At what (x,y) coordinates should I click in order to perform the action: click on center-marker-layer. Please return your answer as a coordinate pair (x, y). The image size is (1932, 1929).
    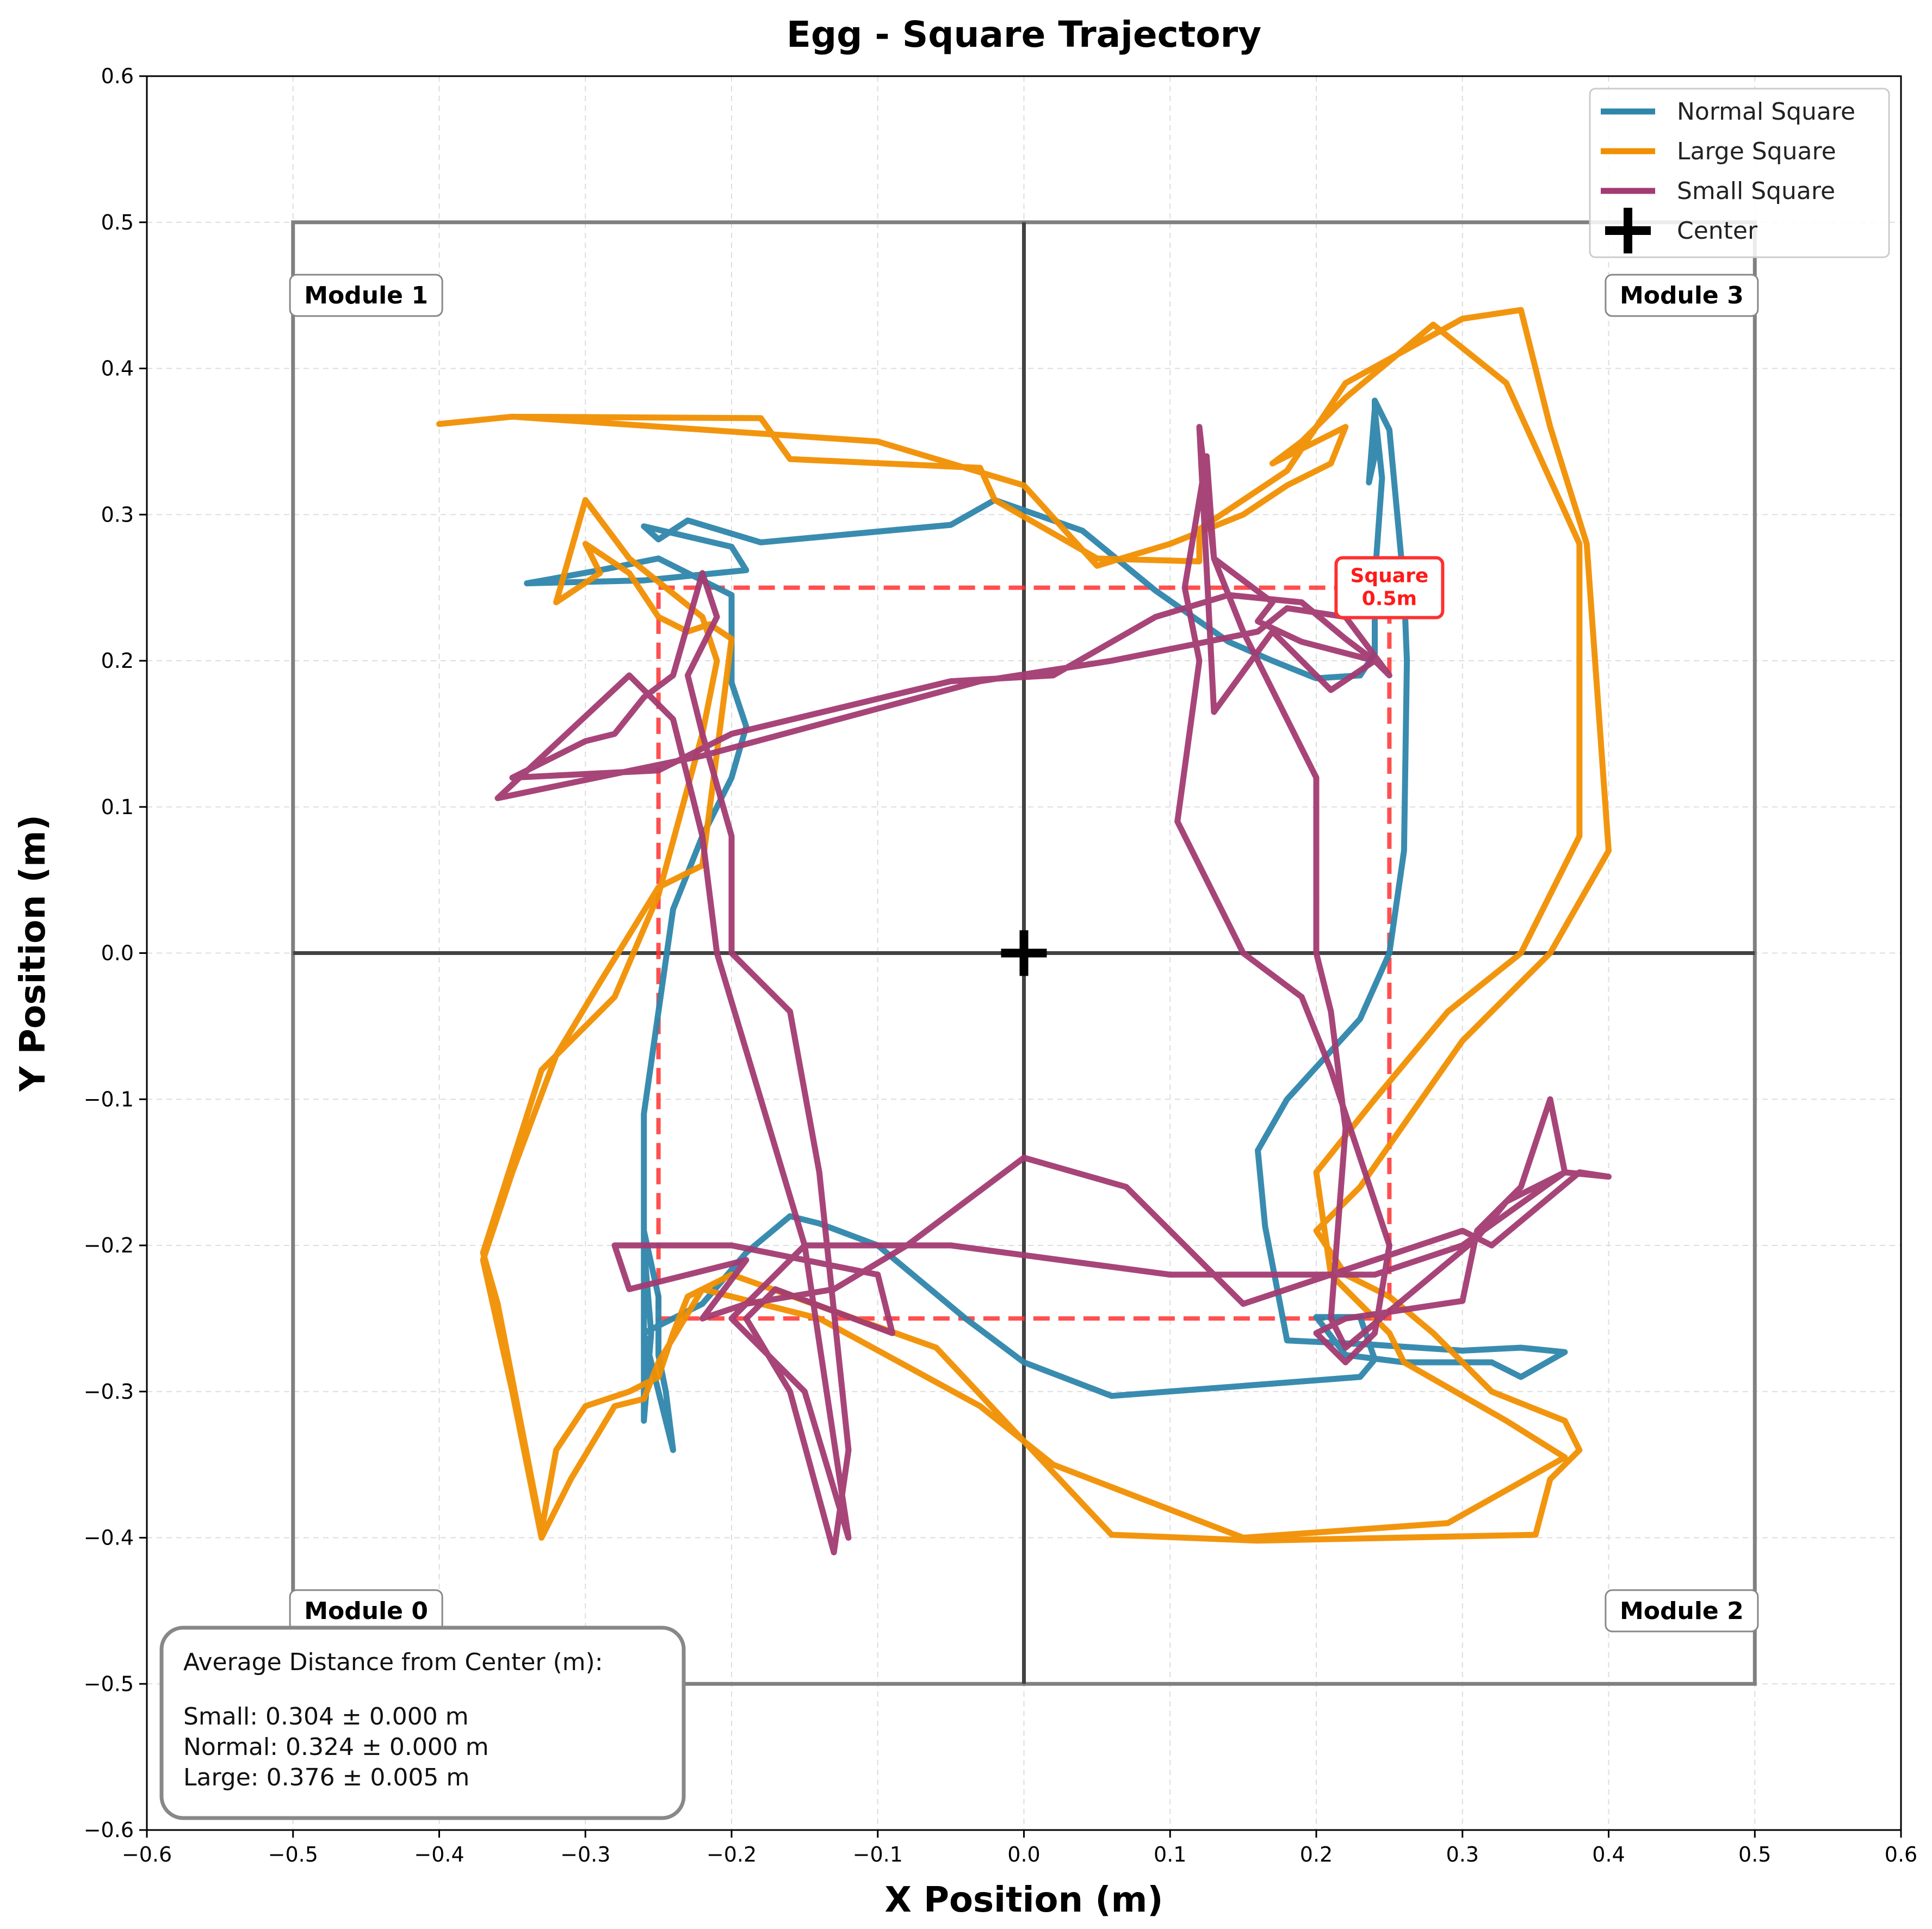
    Looking at the image, I should click on (1024, 953).